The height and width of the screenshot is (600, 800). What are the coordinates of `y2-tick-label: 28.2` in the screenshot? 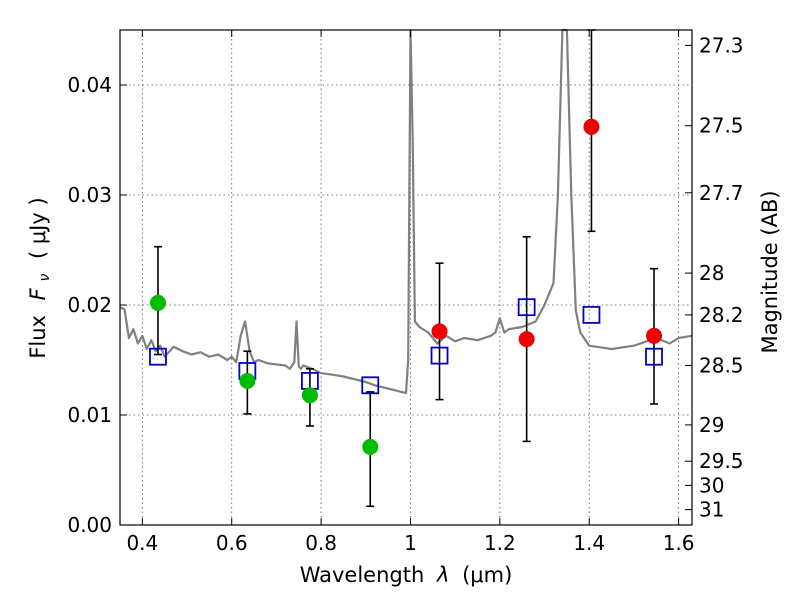 It's located at (721, 315).